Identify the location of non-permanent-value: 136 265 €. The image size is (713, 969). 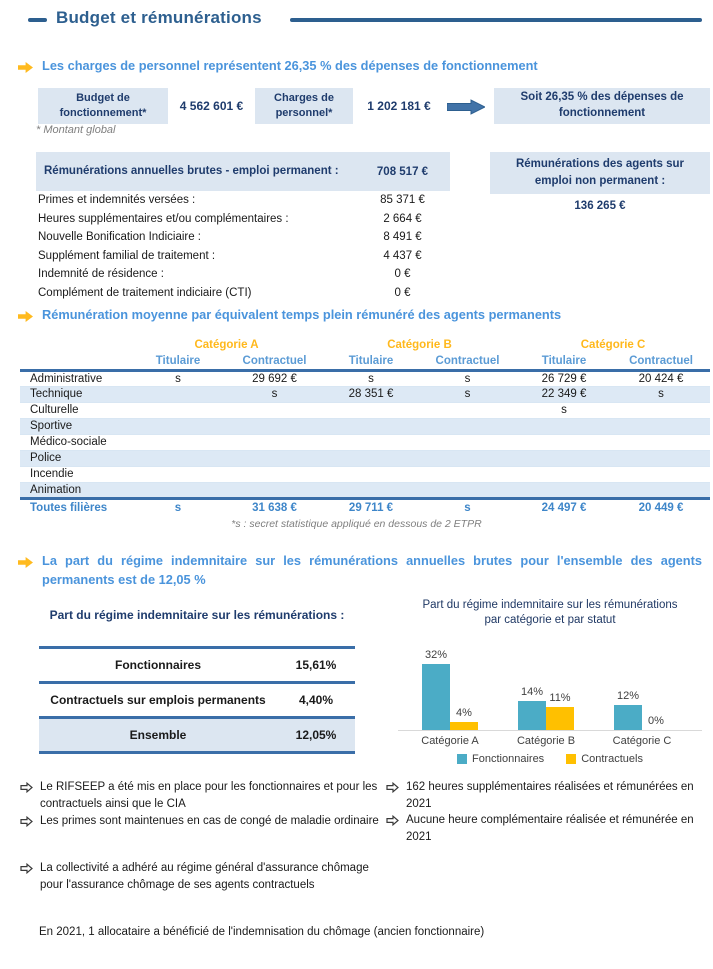
(600, 206).